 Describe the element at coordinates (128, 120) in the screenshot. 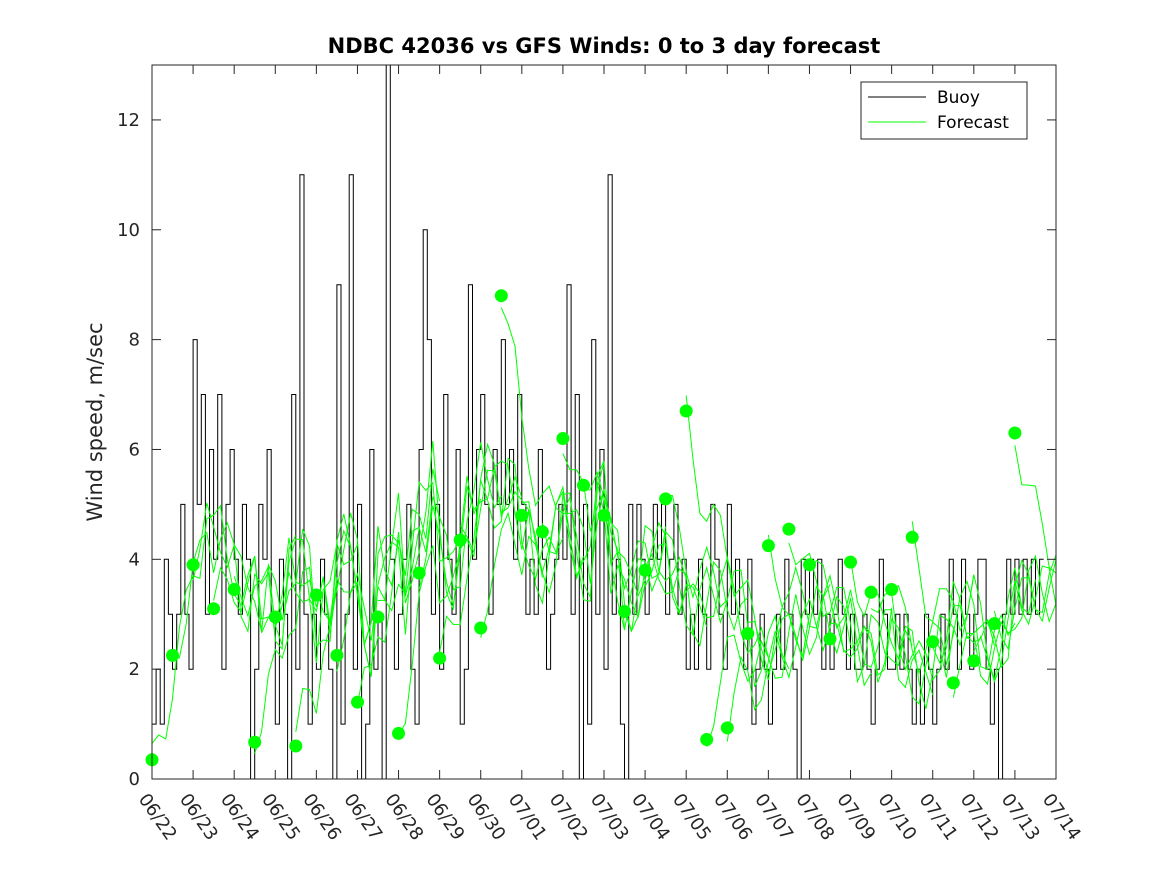

I see `y-tick-label: 12` at that location.